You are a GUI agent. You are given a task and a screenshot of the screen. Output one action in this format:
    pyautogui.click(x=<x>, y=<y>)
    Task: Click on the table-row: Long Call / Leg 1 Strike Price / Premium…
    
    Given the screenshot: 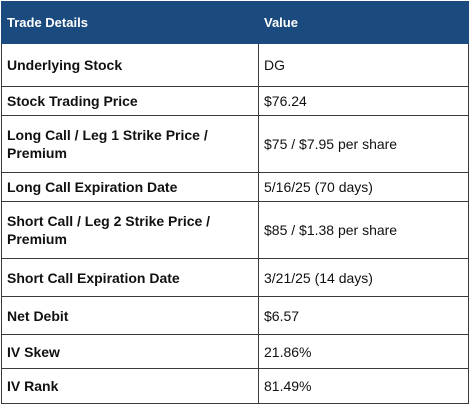 What is the action you would take?
    pyautogui.click(x=235, y=144)
    